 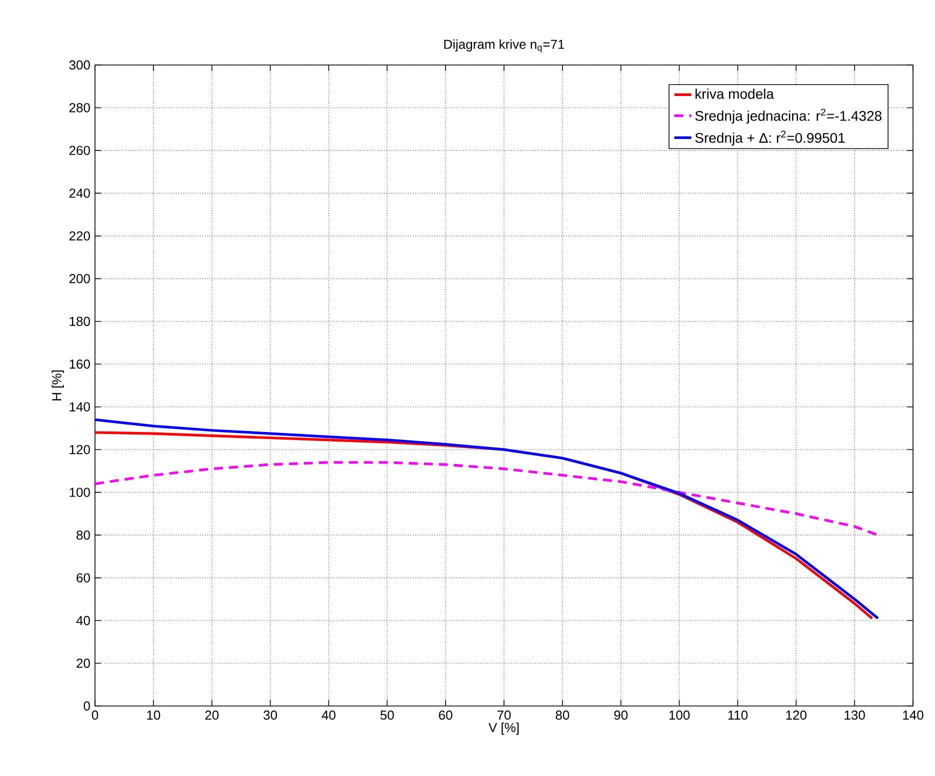 What do you see at coordinates (854, 715) in the screenshot?
I see `x-tick-label: 130` at bounding box center [854, 715].